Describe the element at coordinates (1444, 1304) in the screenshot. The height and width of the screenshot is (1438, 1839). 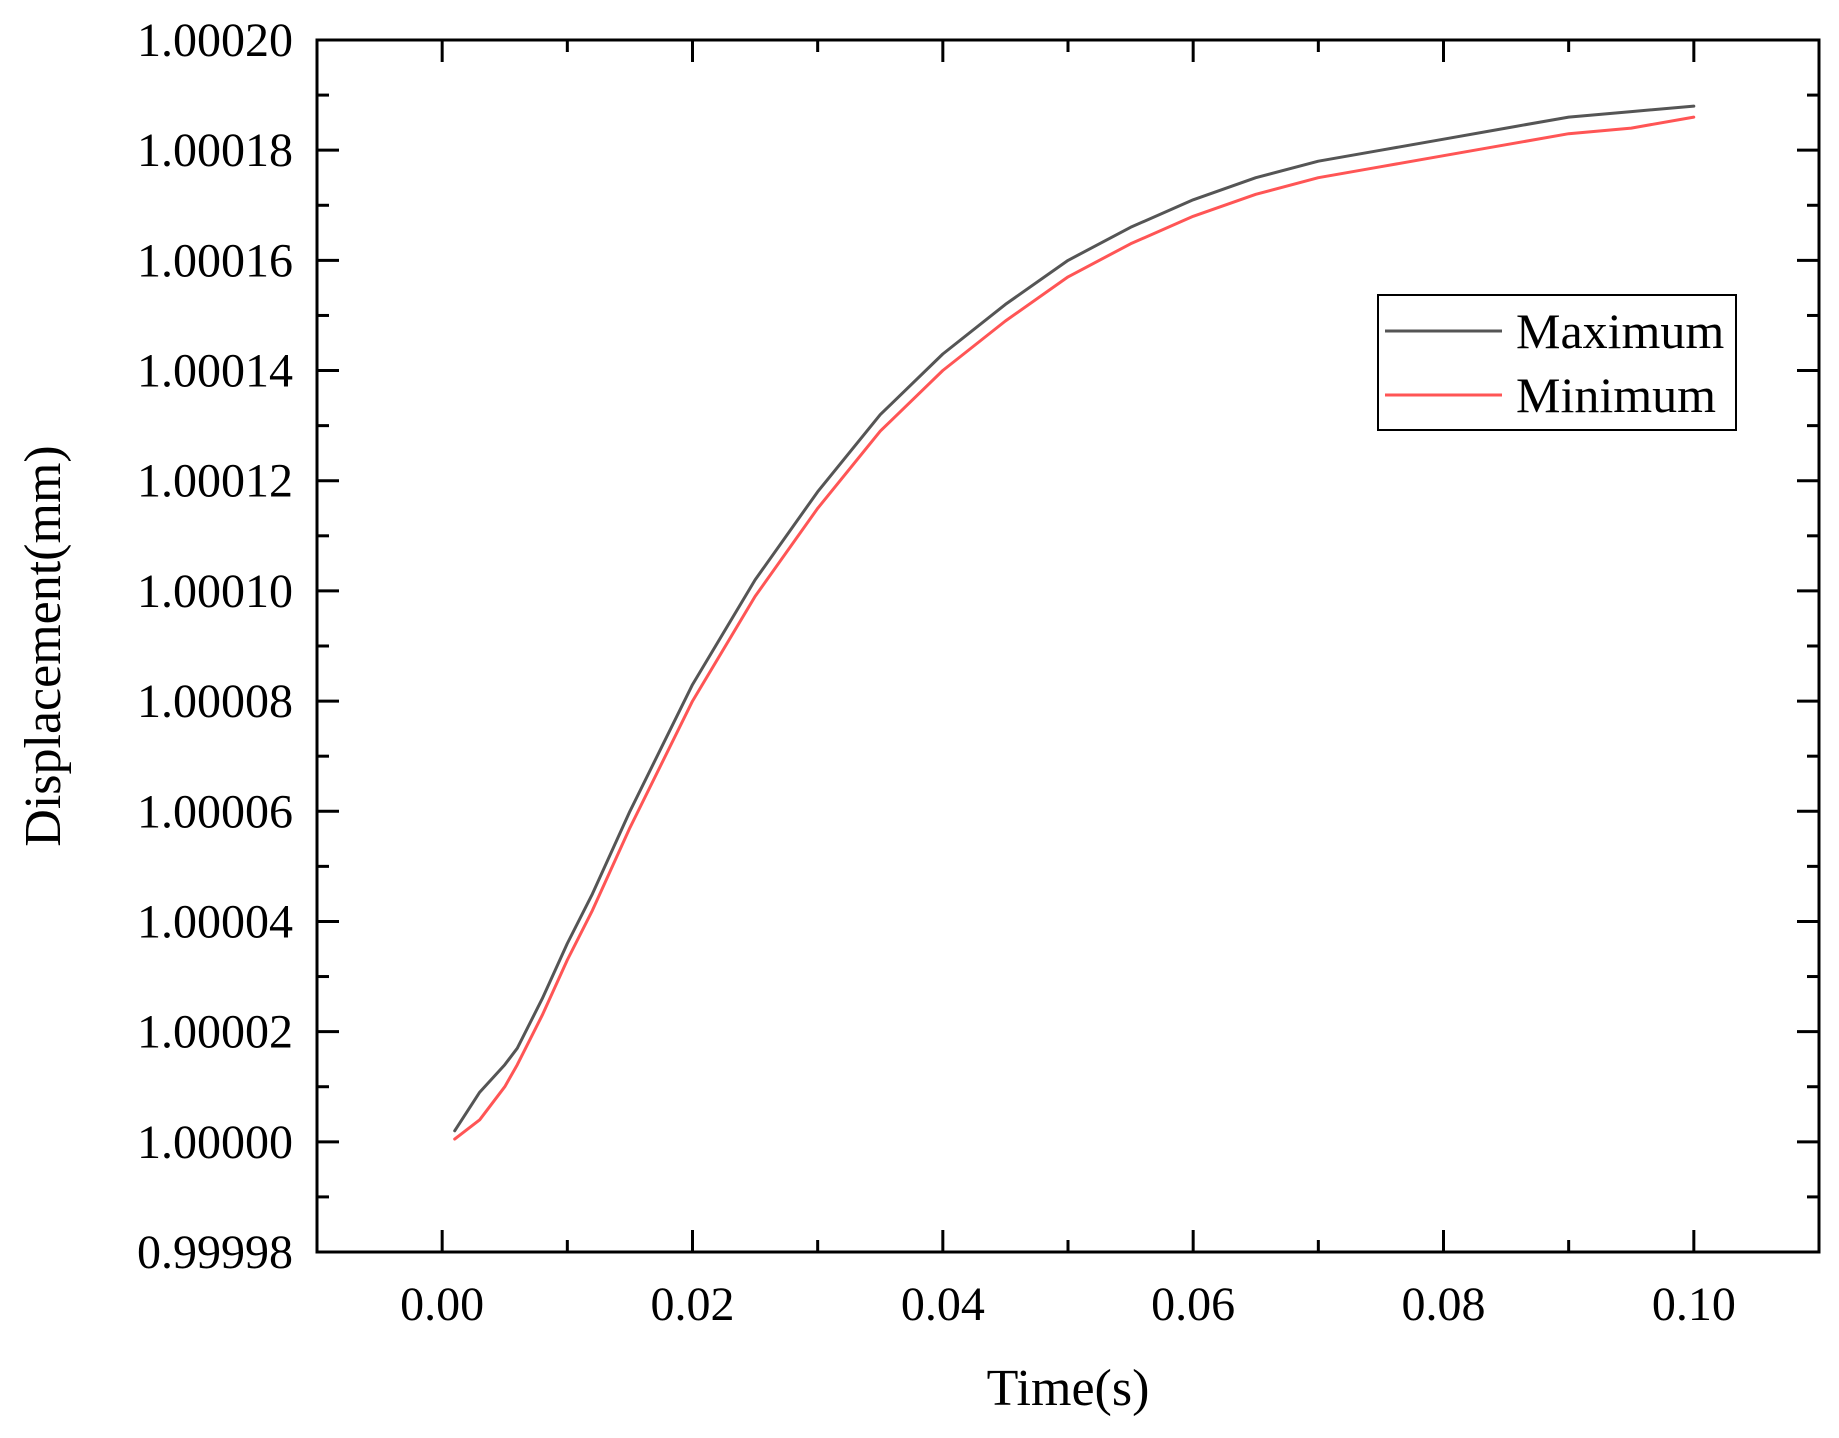
I see `x-tick-label: 0.08` at that location.